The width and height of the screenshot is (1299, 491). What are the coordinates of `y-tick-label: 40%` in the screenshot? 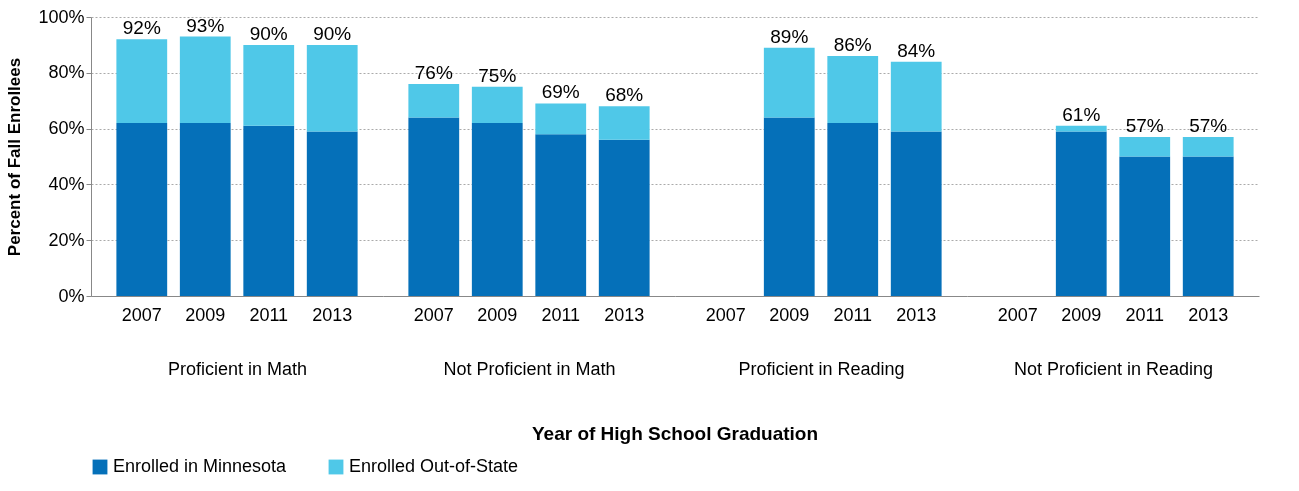 It's located at (66, 183).